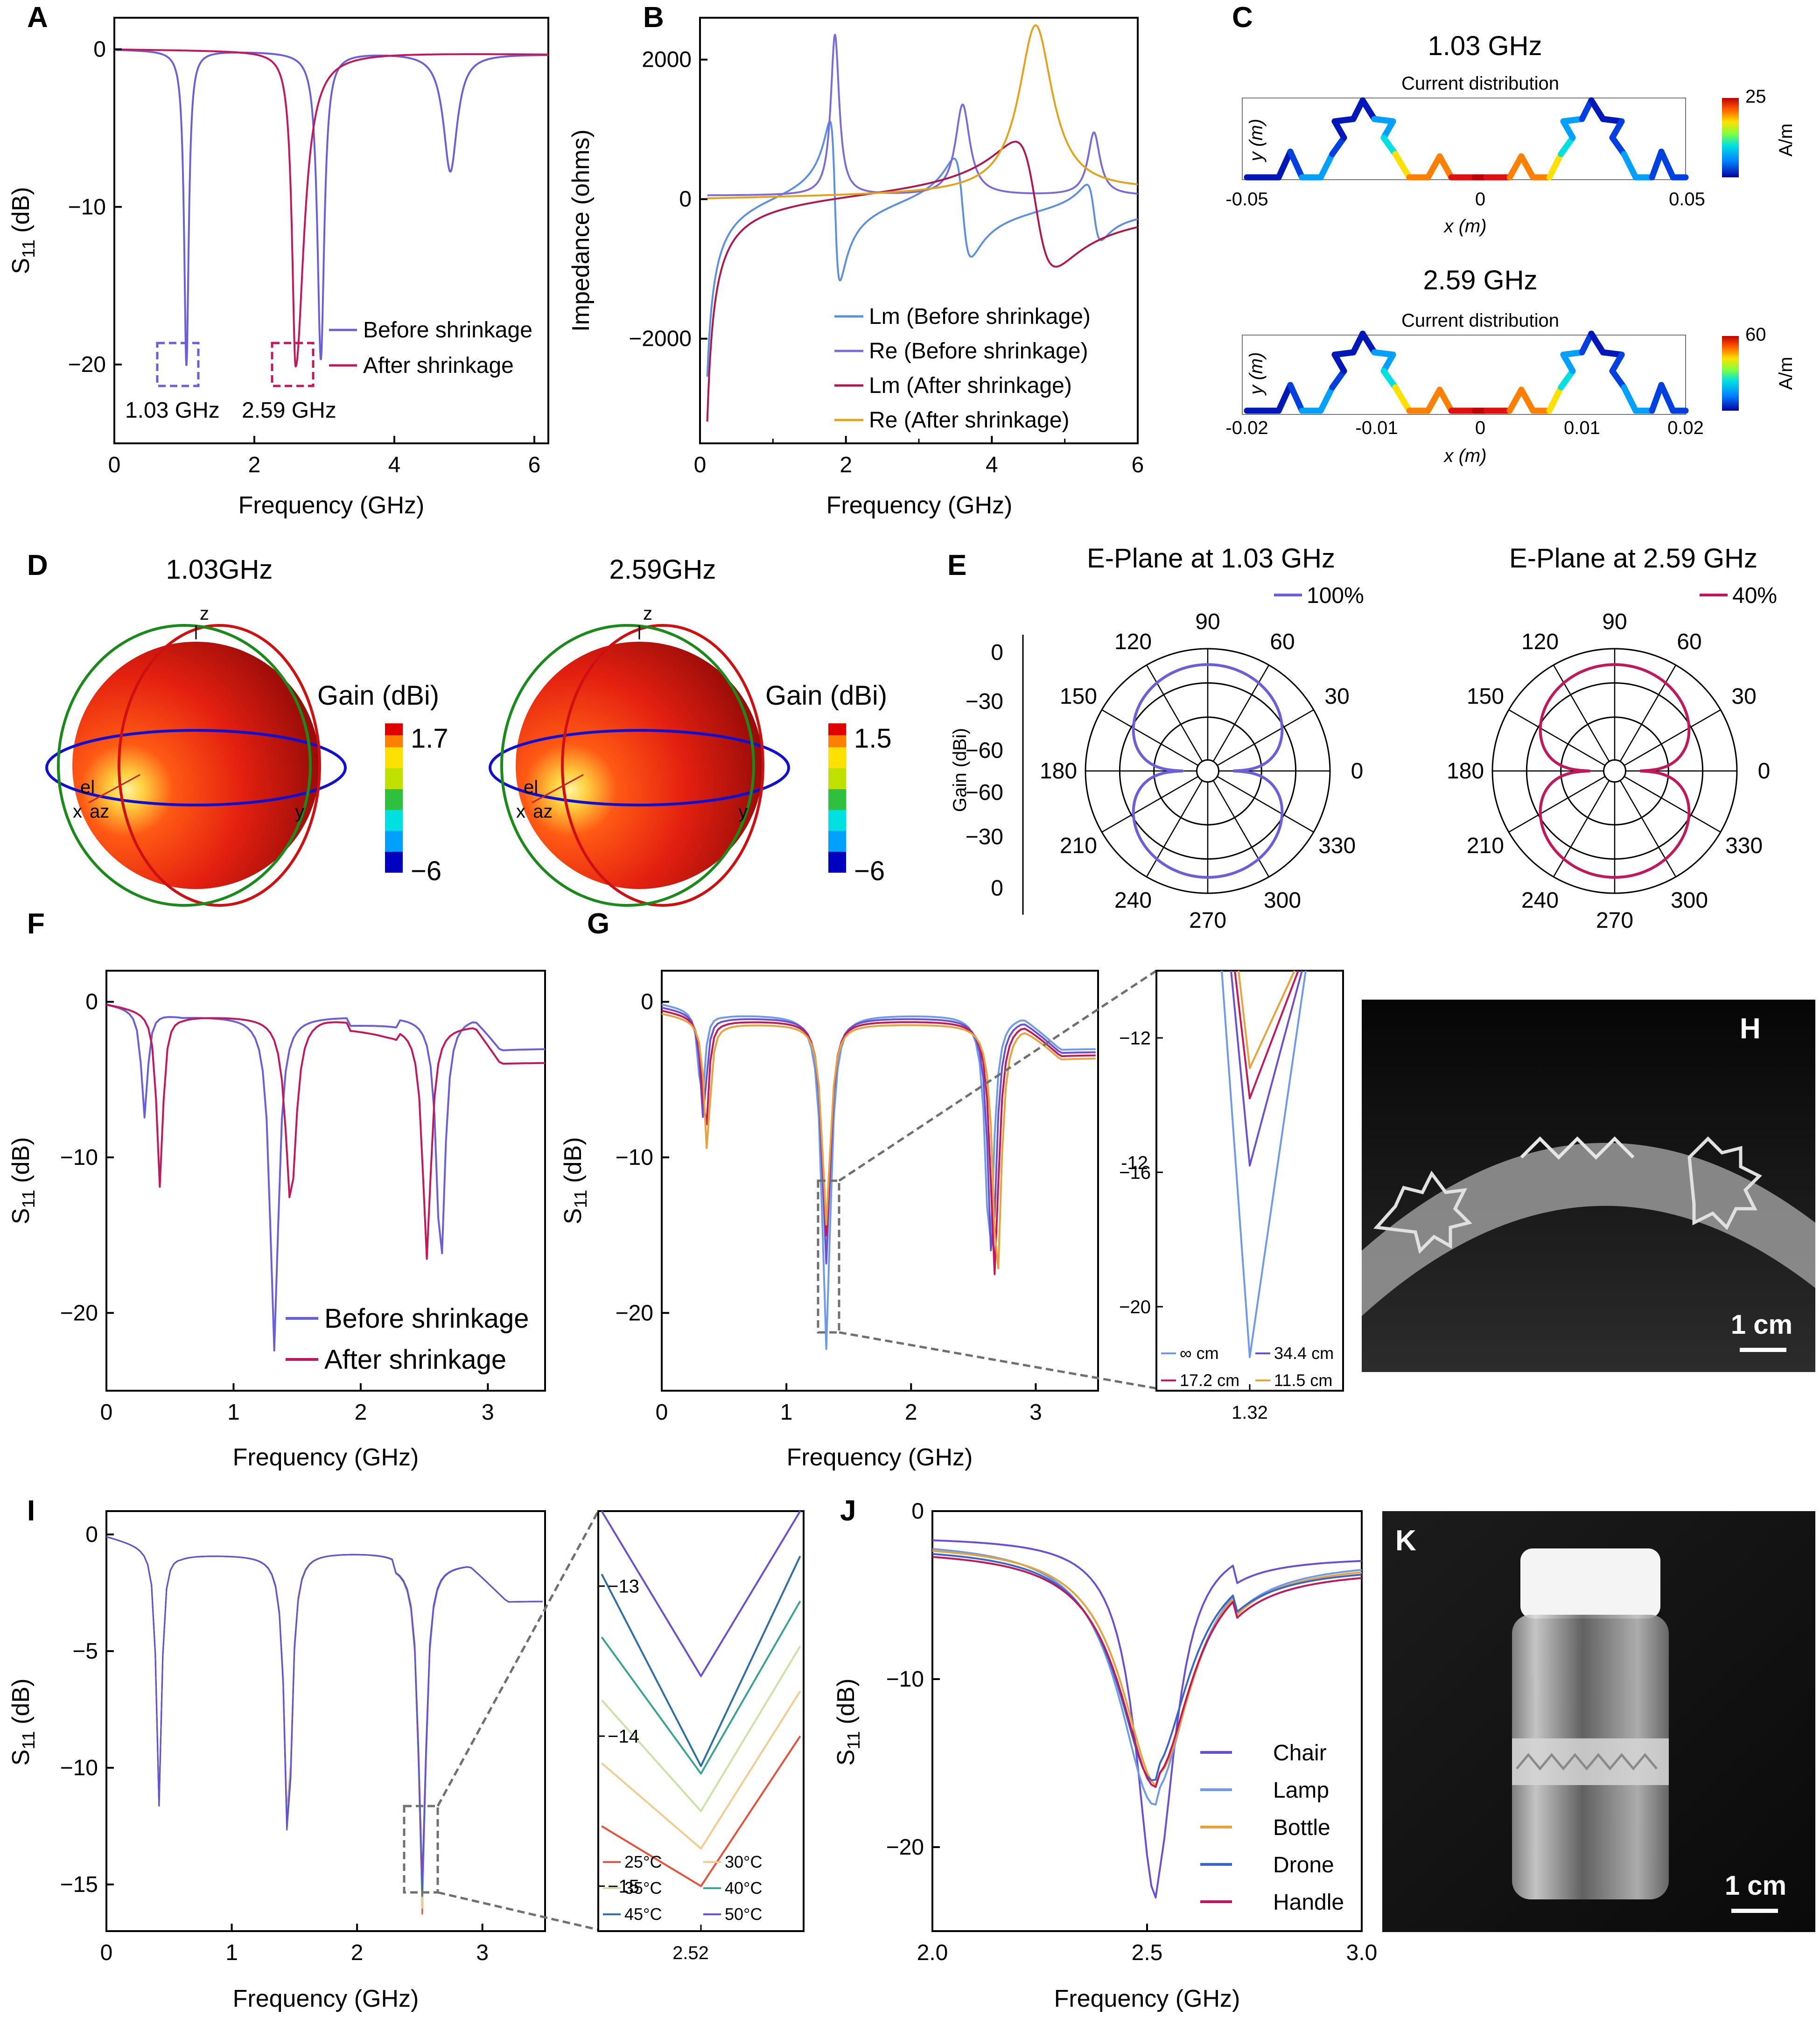  What do you see at coordinates (1590, 1583) in the screenshot?
I see `photo-k-cap` at bounding box center [1590, 1583].